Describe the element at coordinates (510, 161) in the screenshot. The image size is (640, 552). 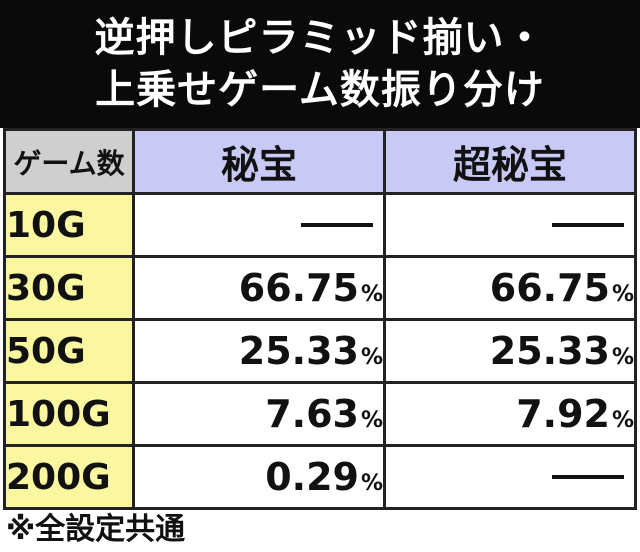
I see `column-header-chou-hihou: 超秘宝` at that location.